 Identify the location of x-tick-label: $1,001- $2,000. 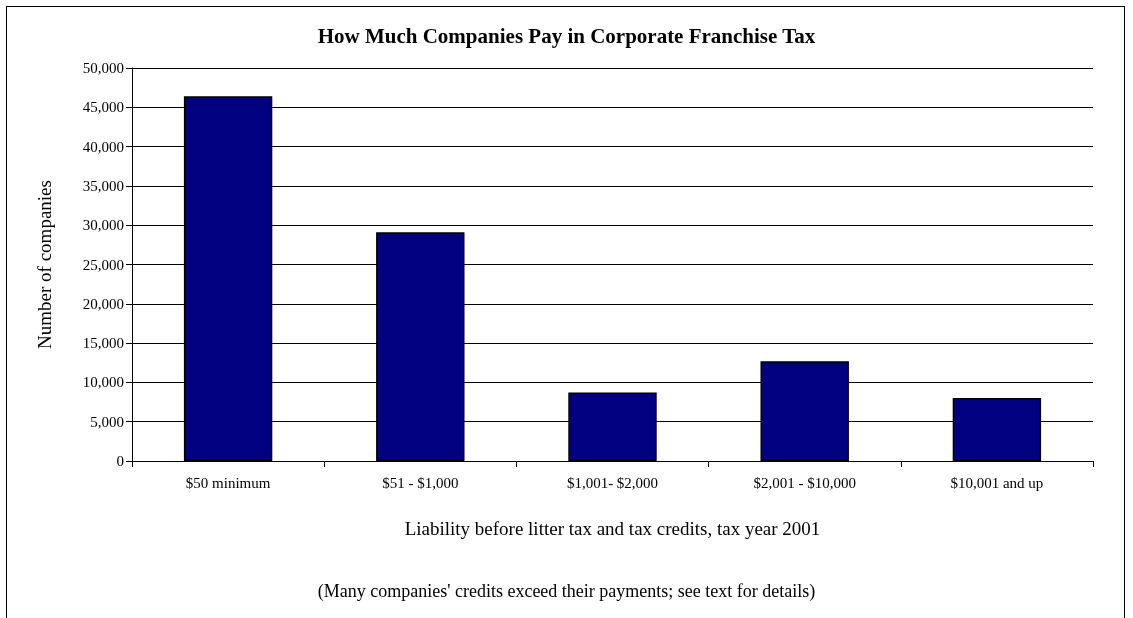
(612, 482).